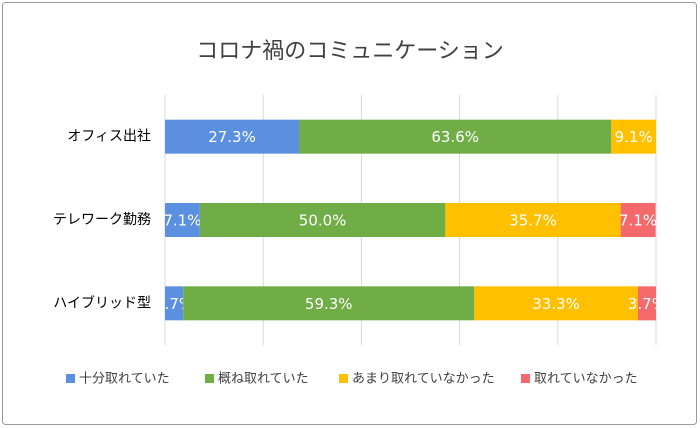 The width and height of the screenshot is (700, 428). Describe the element at coordinates (109, 137) in the screenshot. I see `y-tick-label: オフィス出社` at that location.